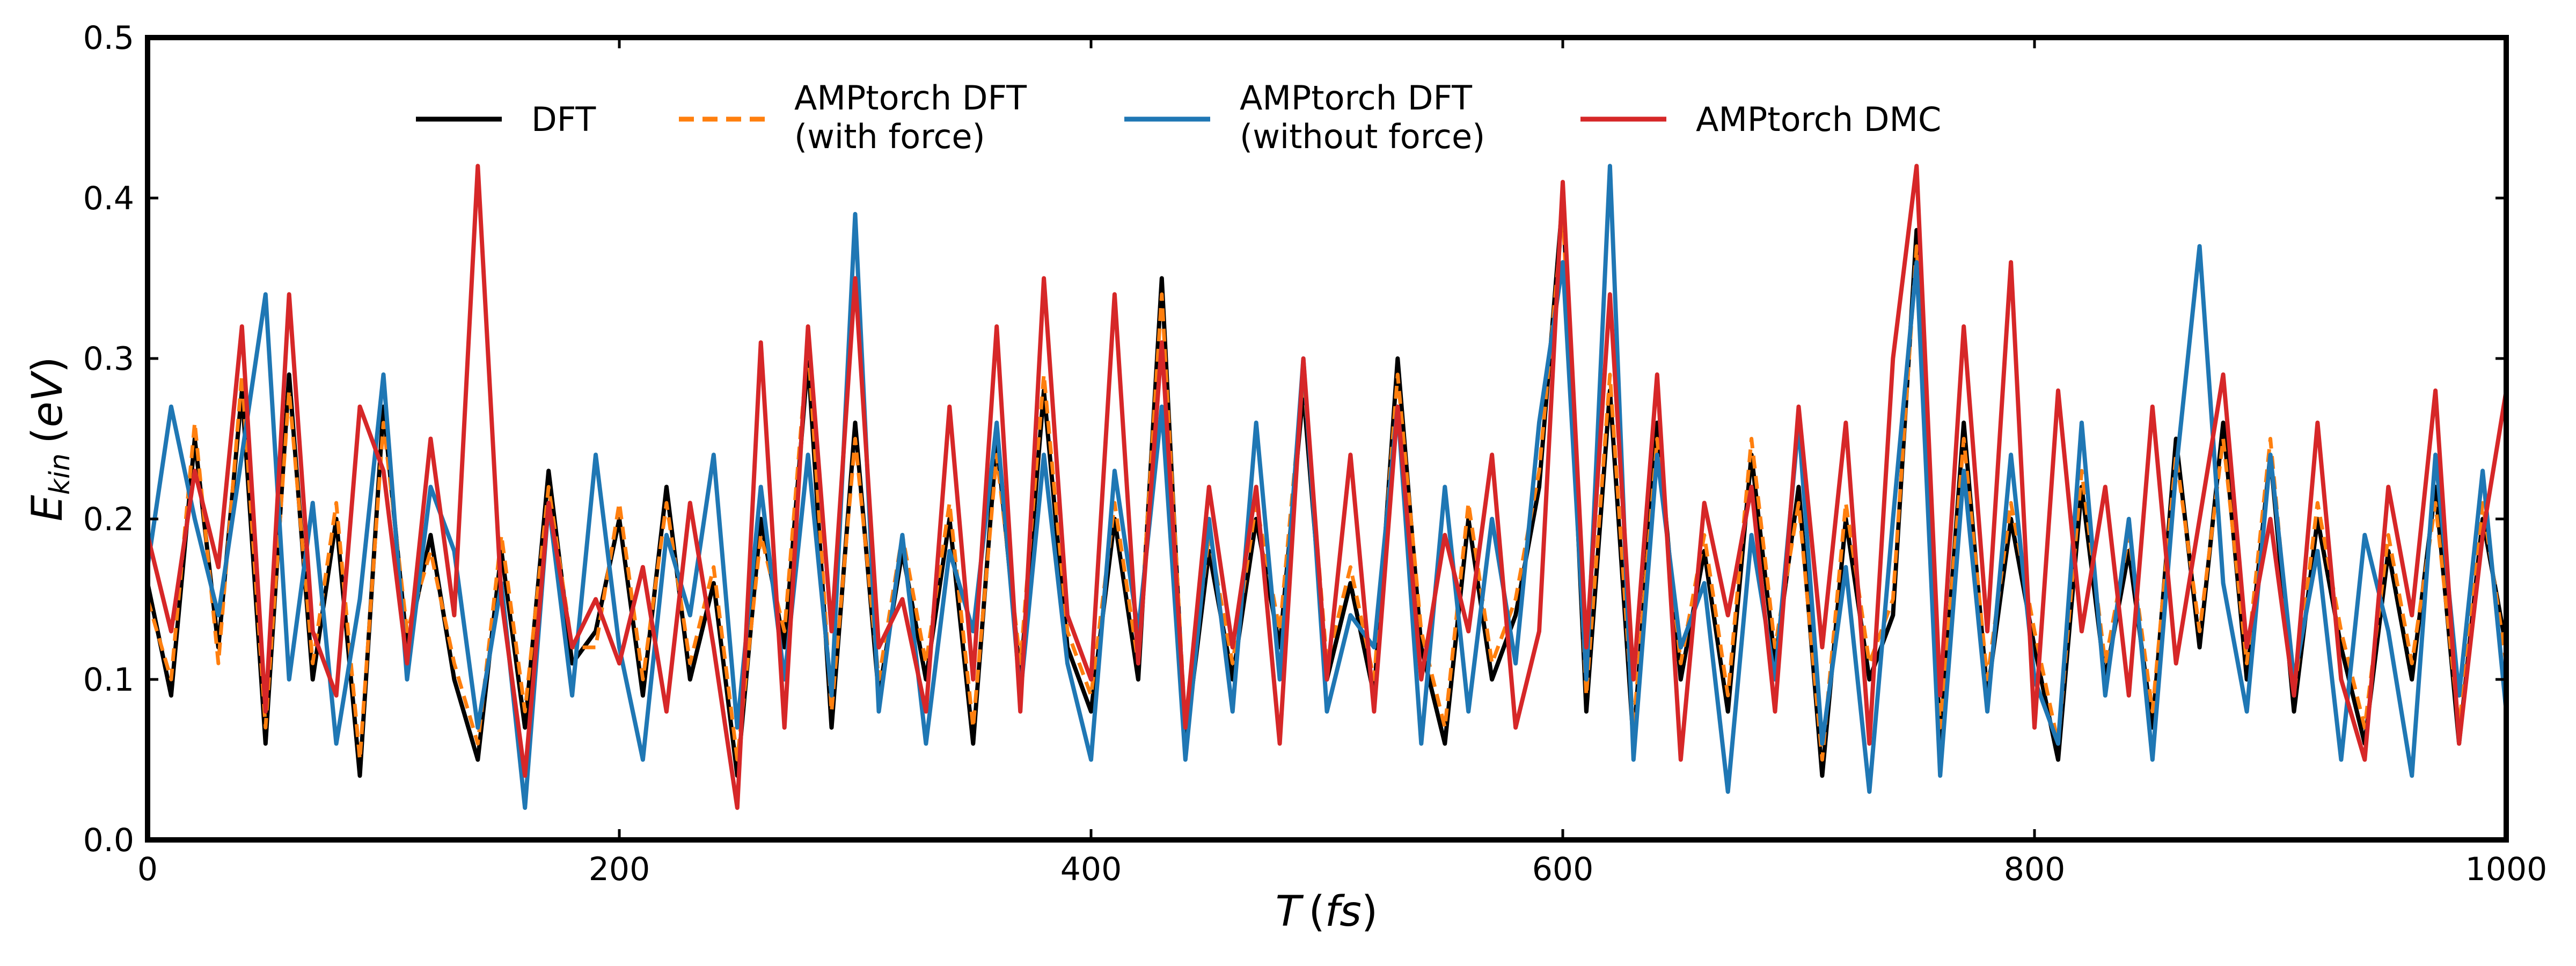 The width and height of the screenshot is (2576, 966). Describe the element at coordinates (1327, 912) in the screenshot. I see `x-axis-title: T (fs)` at that location.